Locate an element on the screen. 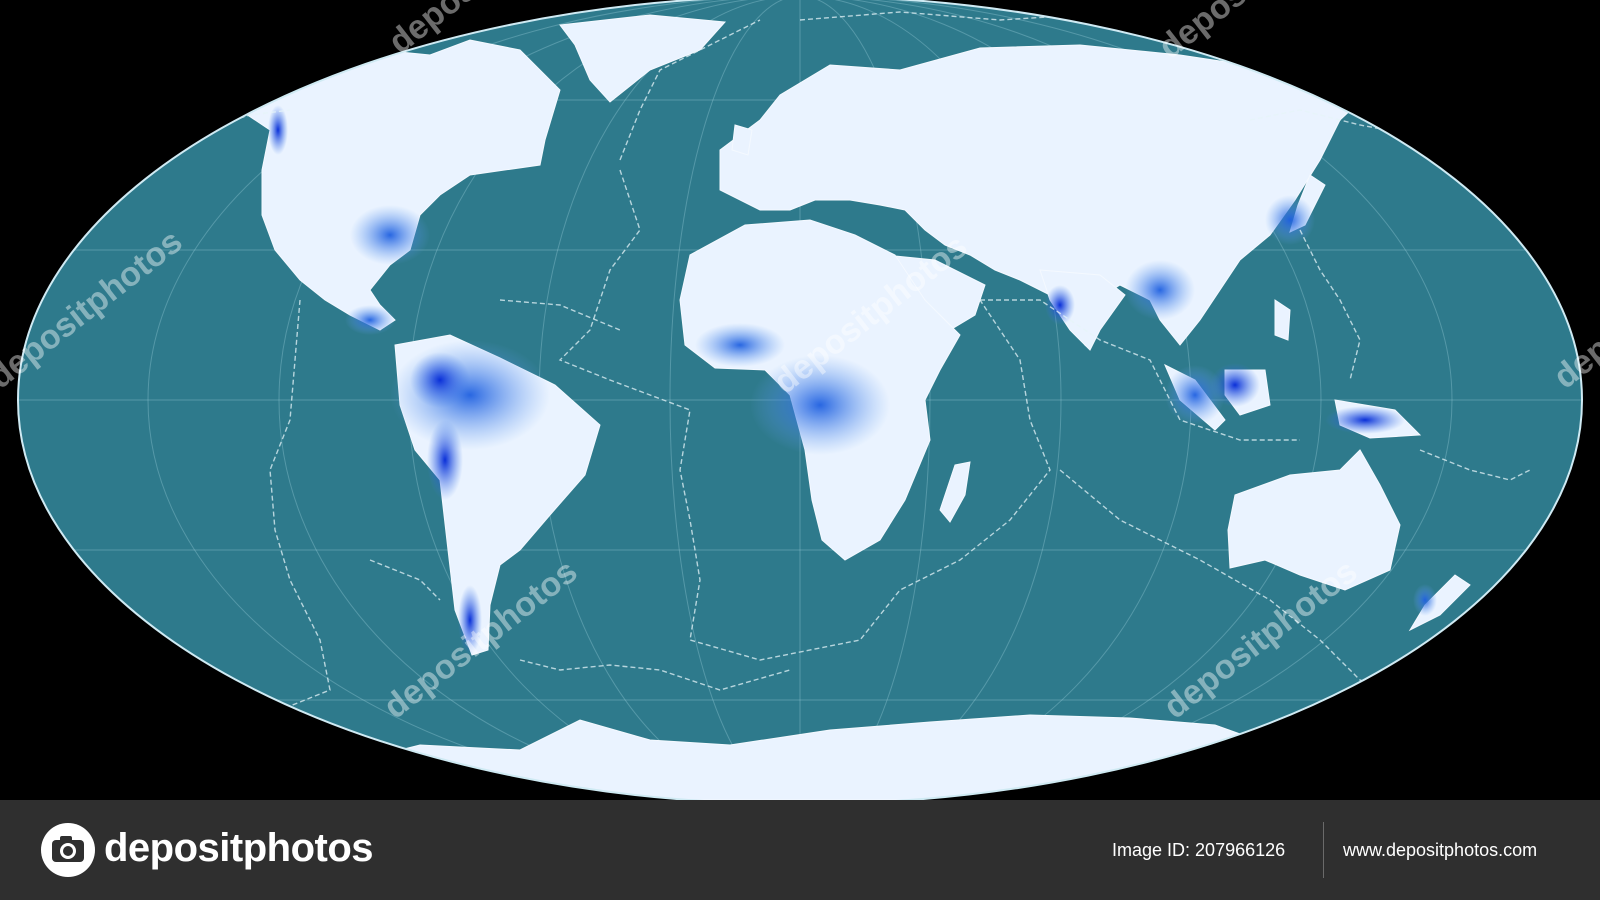 This screenshot has width=1600, height=900. camera-logo-icon is located at coordinates (68, 850).